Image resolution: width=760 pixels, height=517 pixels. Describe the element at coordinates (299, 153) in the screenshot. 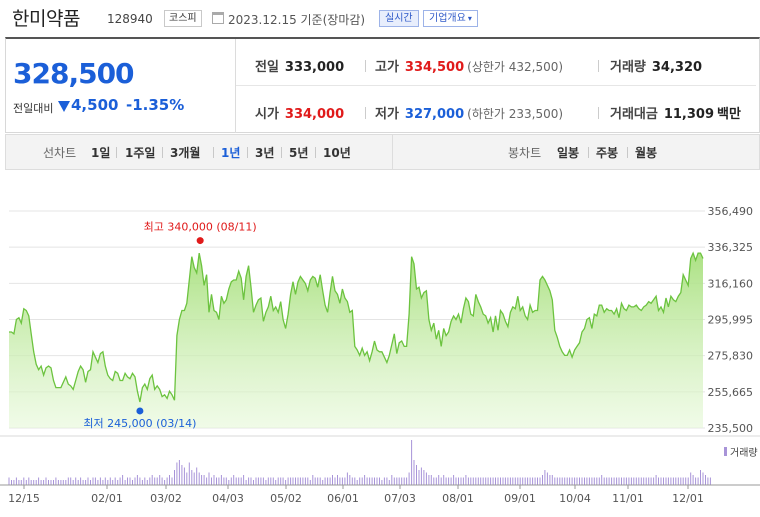

I see `period-5y: 5년` at that location.